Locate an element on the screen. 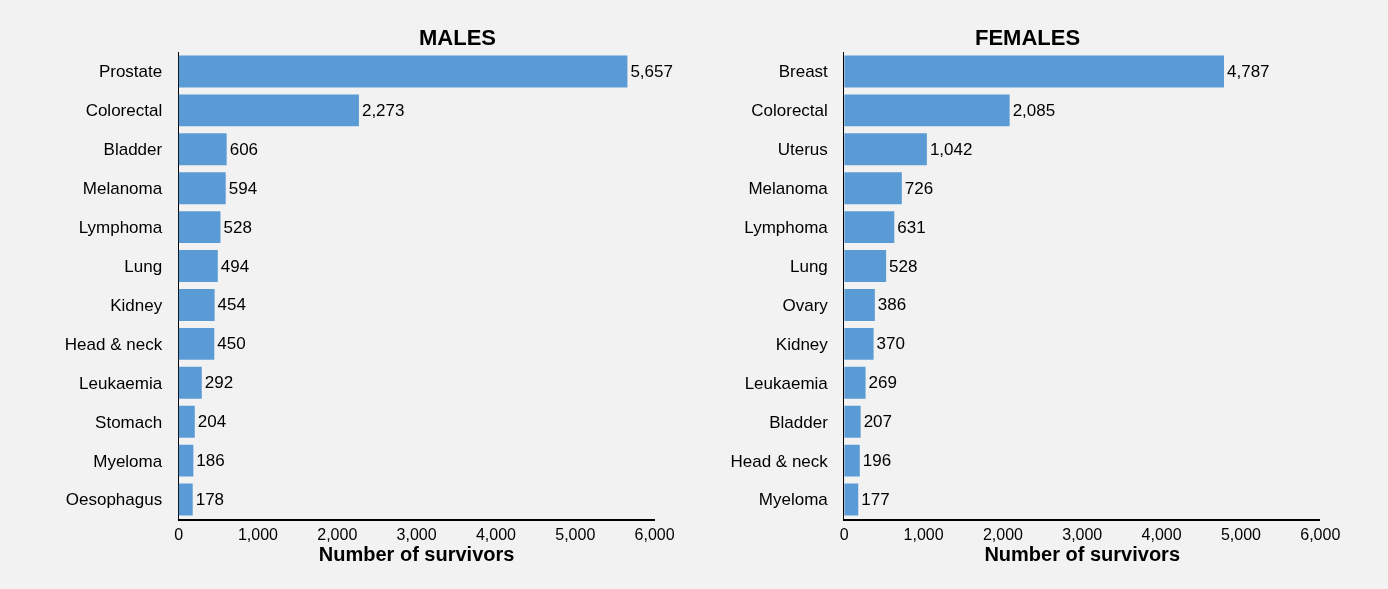 This screenshot has width=1388, height=589. data-label: 204 is located at coordinates (212, 422).